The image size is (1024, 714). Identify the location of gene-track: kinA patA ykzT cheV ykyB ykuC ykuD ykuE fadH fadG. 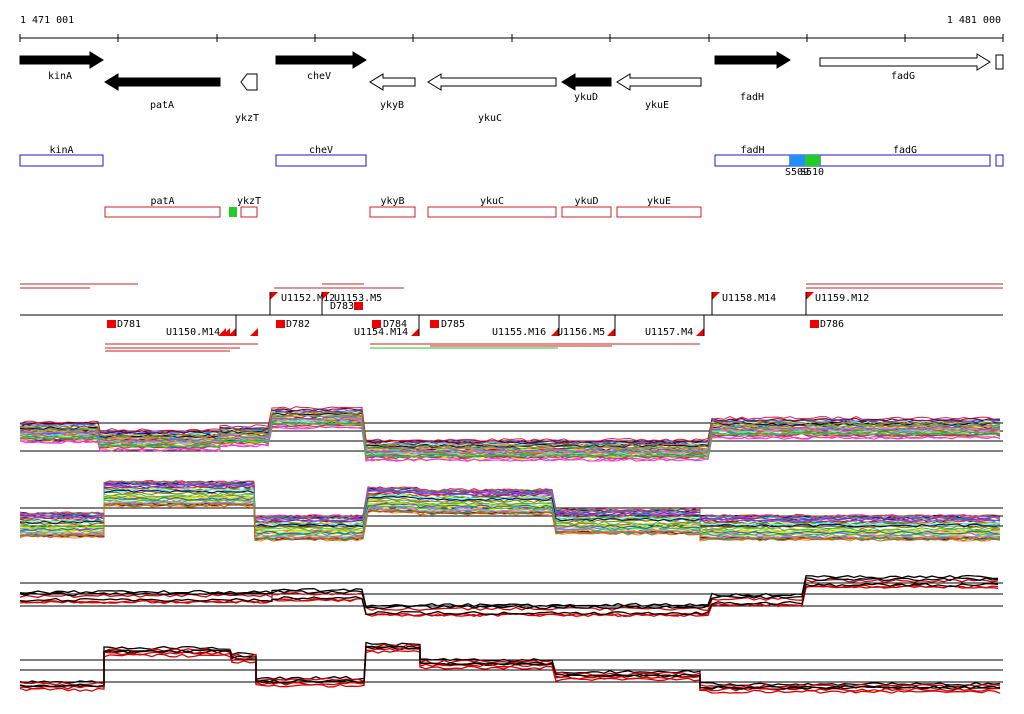
(511, 87).